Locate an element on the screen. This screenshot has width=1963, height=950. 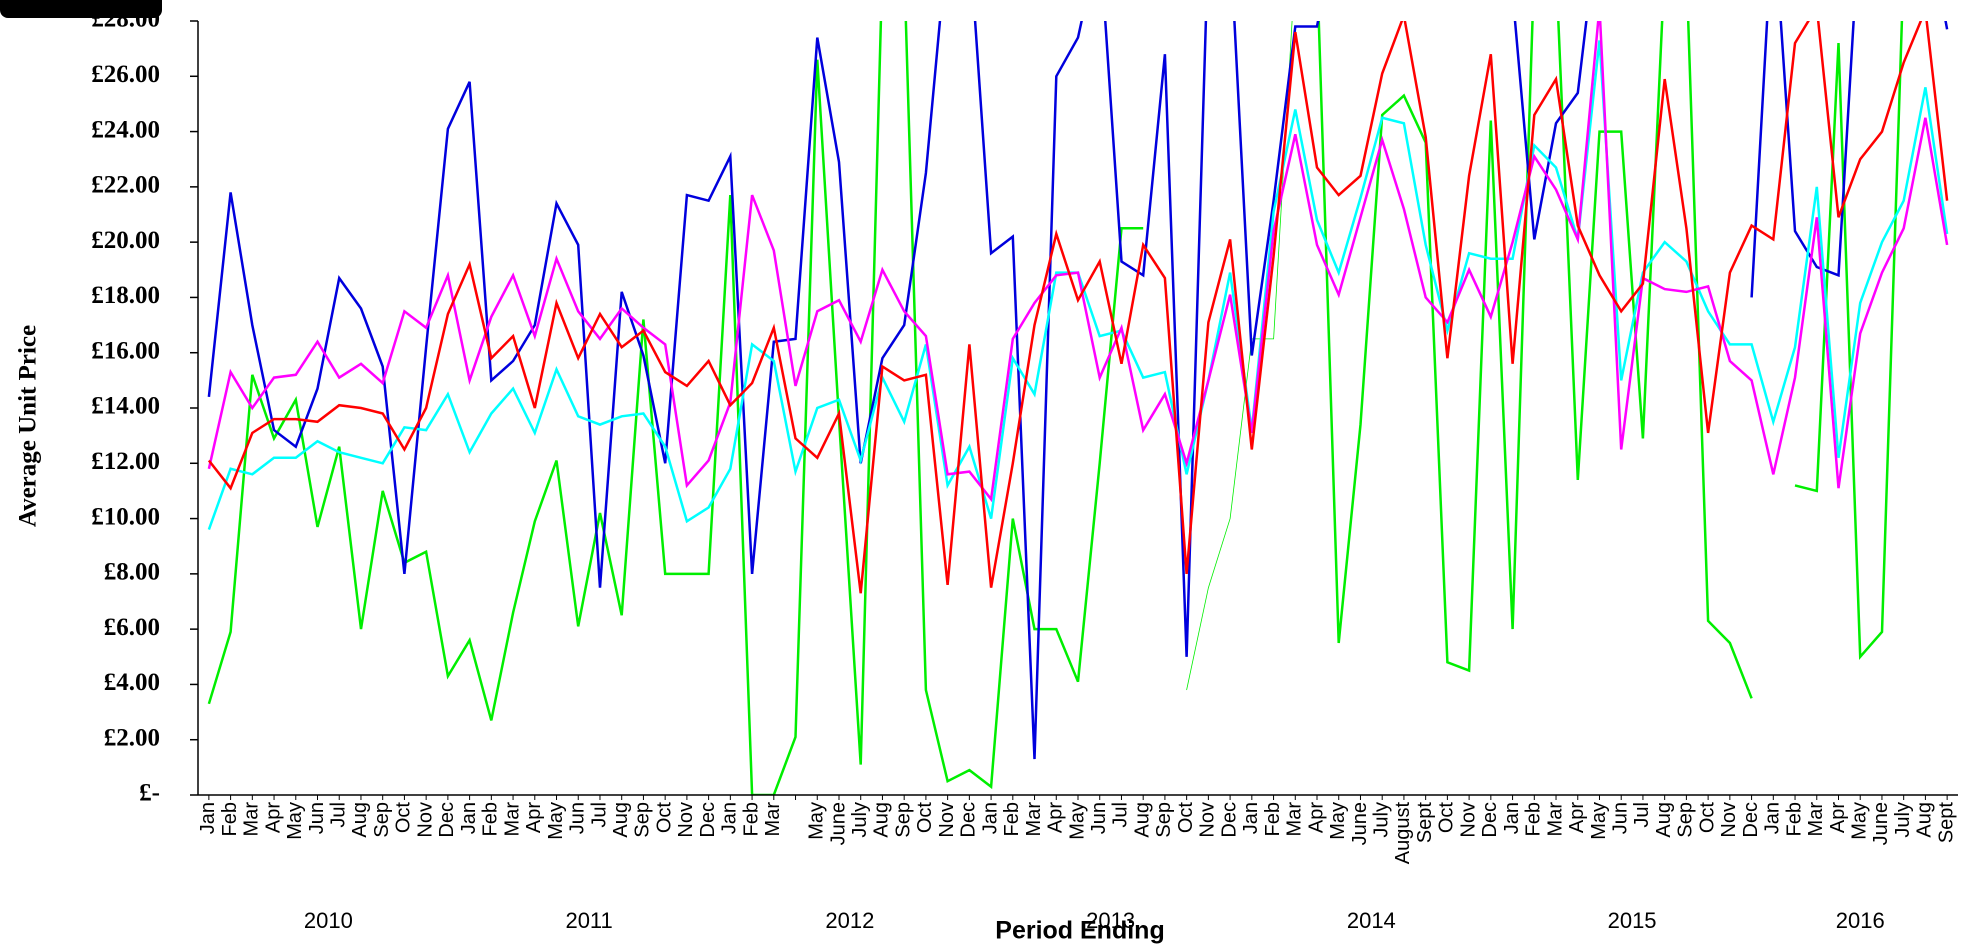
y-tick-label: £14.00 is located at coordinates (125, 406).